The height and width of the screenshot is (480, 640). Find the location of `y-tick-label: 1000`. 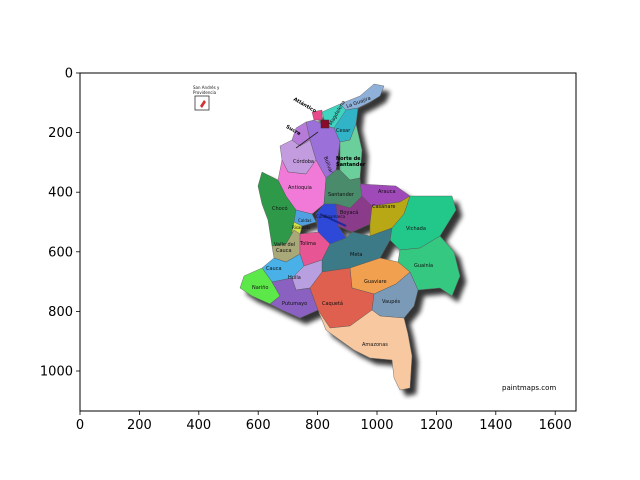

y-tick-label: 1000 is located at coordinates (56, 372).